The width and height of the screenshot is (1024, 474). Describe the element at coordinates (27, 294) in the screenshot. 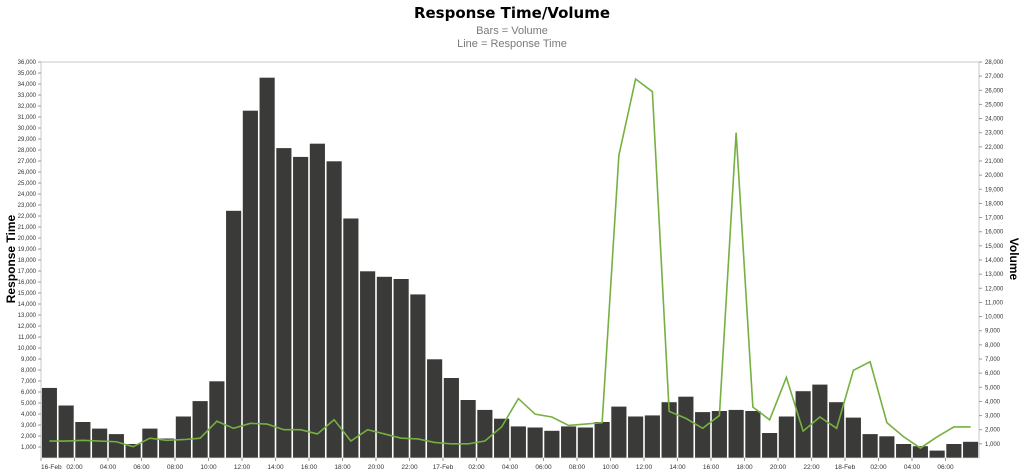

I see `left-axis-tick-label: 15,000` at that location.